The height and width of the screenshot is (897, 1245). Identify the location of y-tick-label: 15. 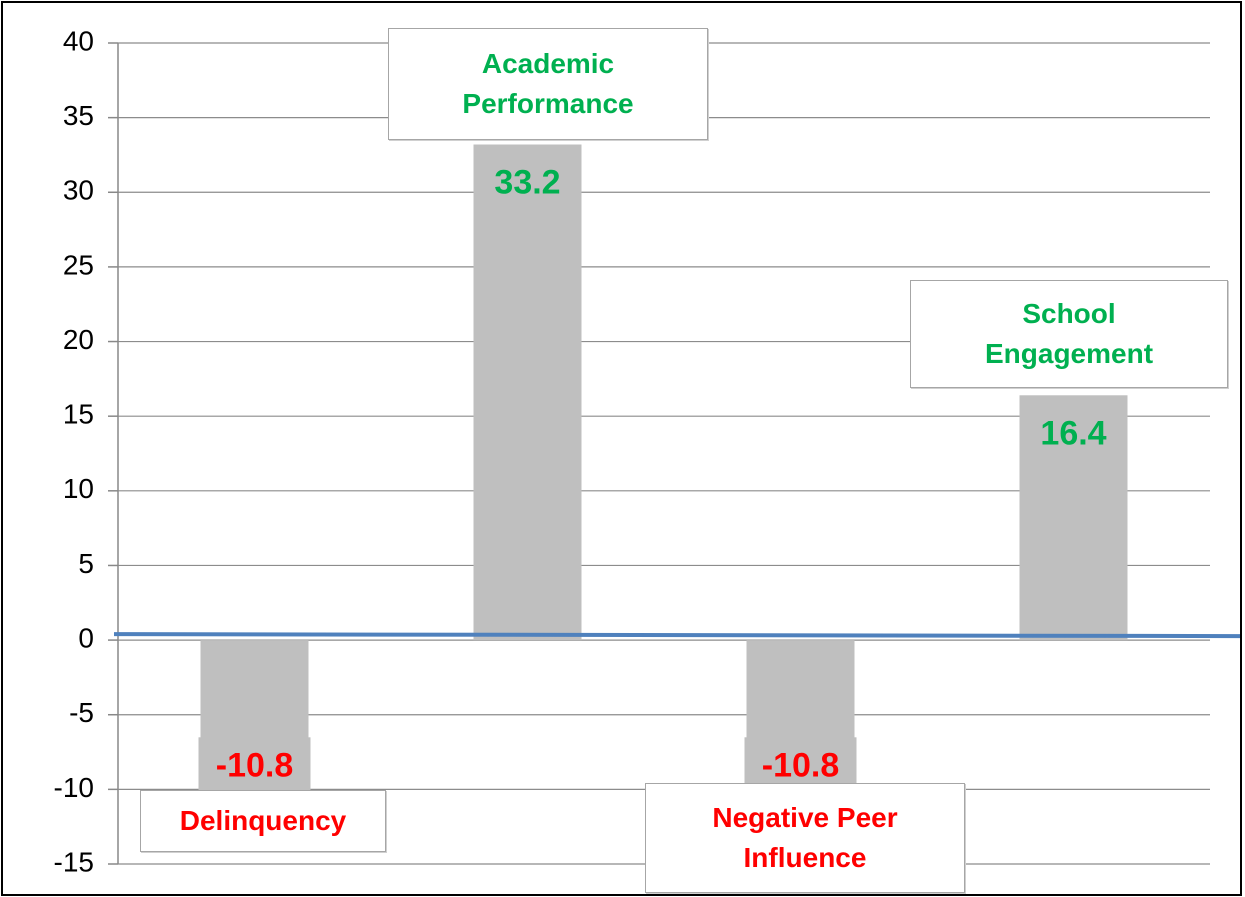
(78, 414).